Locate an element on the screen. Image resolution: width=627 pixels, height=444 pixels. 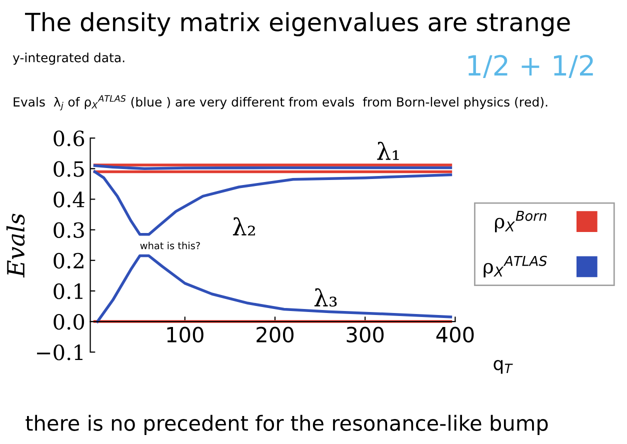
x-tick-label: 100 is located at coordinates (185, 334).